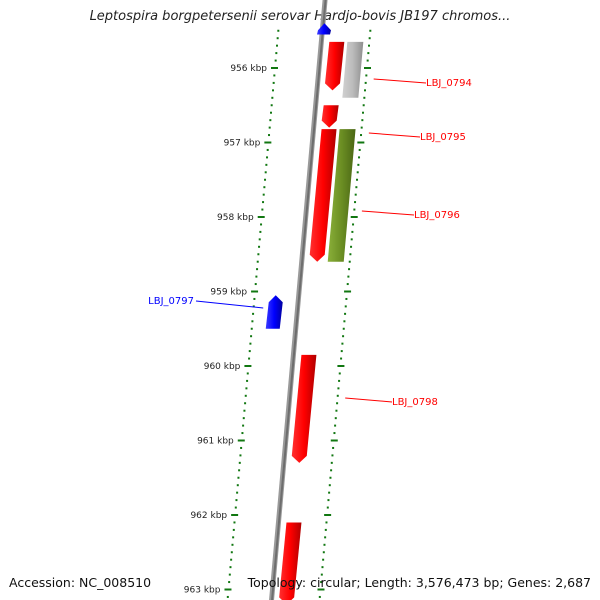 The width and height of the screenshot is (600, 600). What do you see at coordinates (171, 301) in the screenshot?
I see `gene-label-lbj_0797: LBJ_0797` at bounding box center [171, 301].